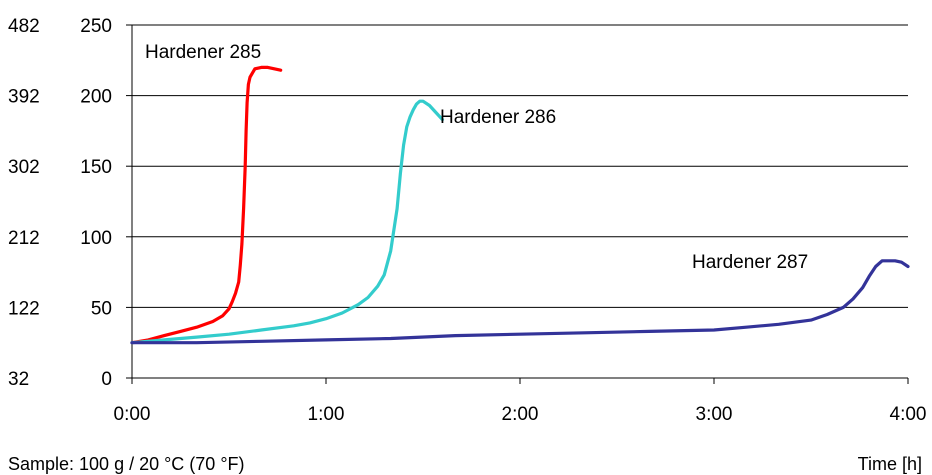  I want to click on y2-tick-label: 32, so click(18, 379).